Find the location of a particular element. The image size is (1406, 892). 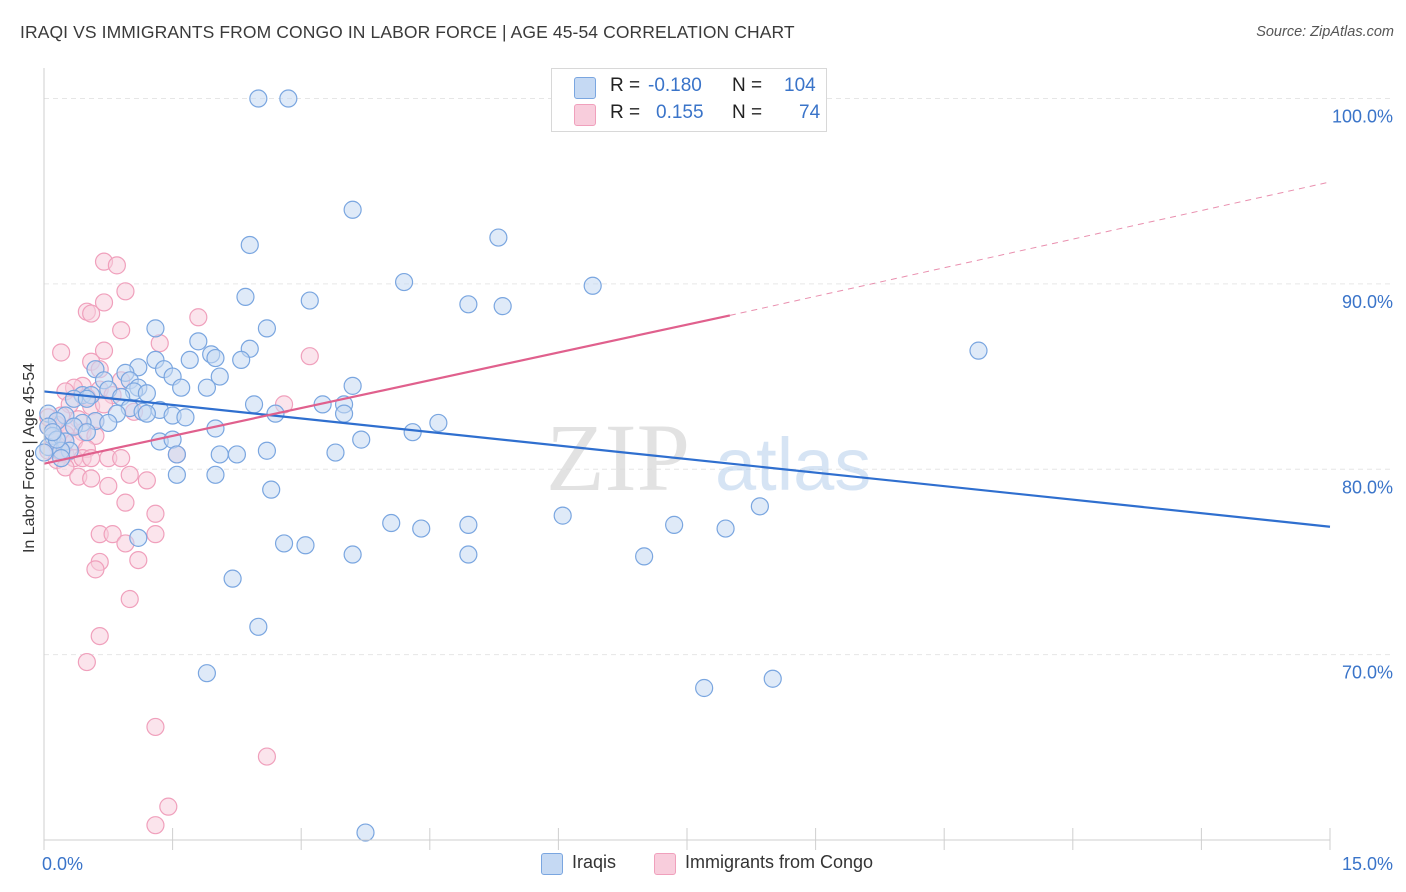

legend-r-label: R = is located at coordinates (625, 85).